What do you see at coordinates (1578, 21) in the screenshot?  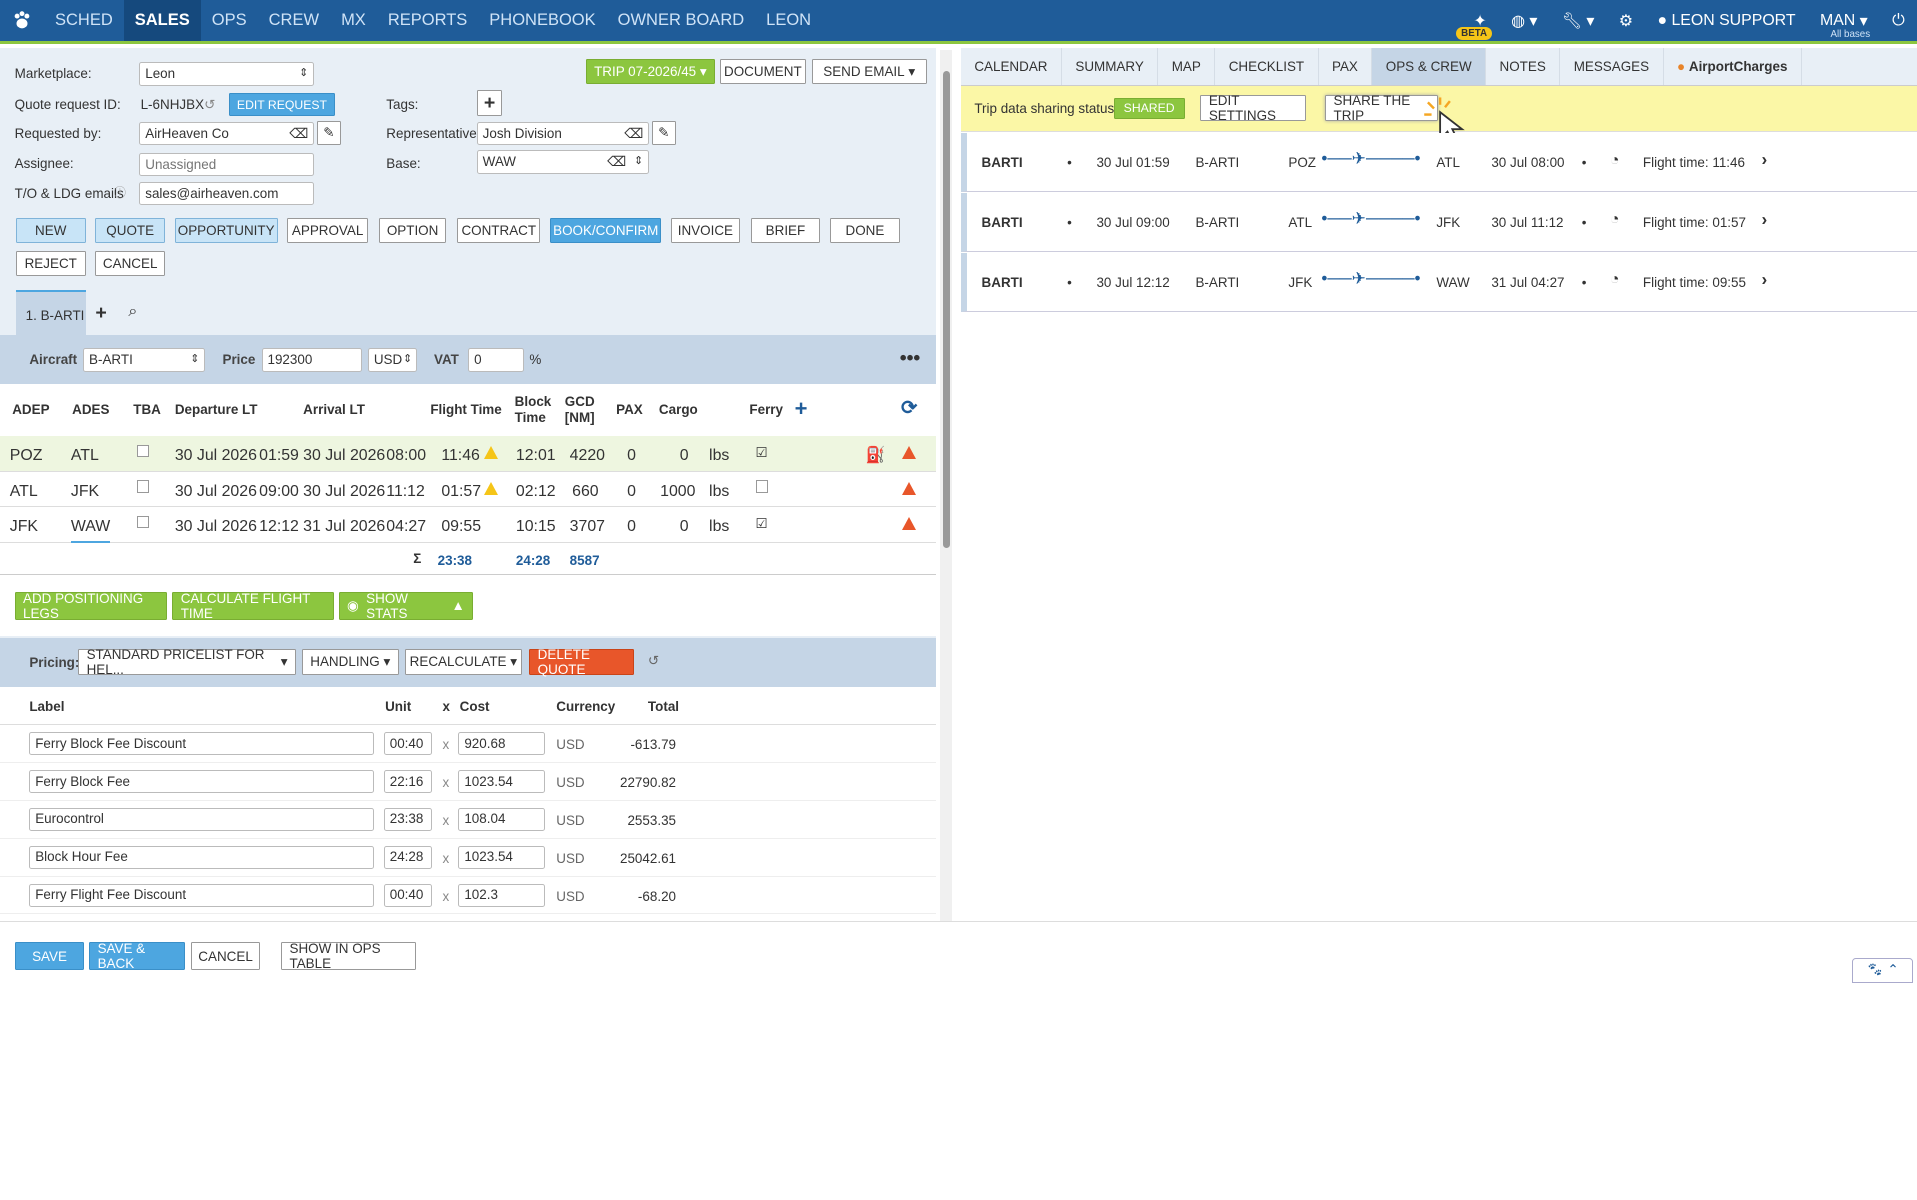 I see `wrench-icon: 🔧︎ ▾` at bounding box center [1578, 21].